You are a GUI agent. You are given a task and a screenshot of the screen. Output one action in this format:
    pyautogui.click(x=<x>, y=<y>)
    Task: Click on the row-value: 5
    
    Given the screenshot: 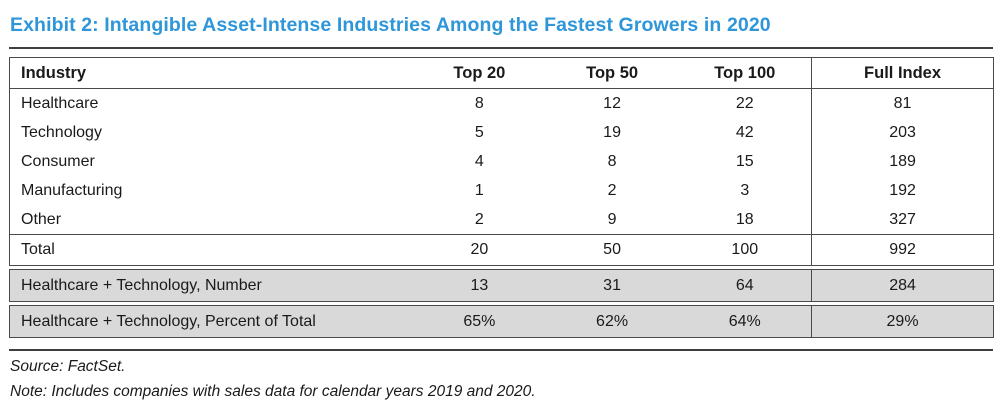 What is the action you would take?
    pyautogui.click(x=479, y=132)
    